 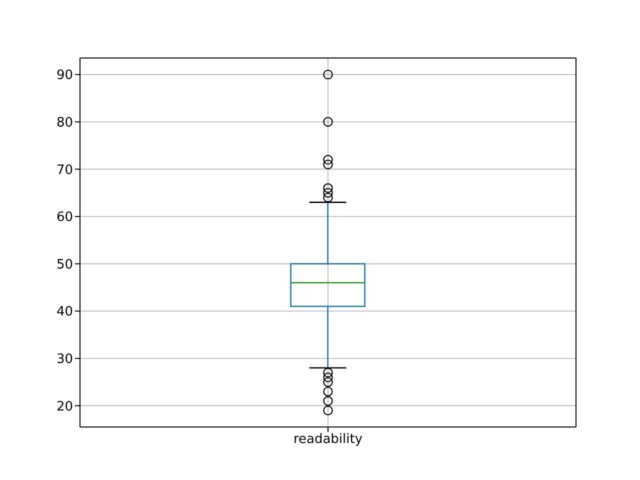 I want to click on y-tick-label: 50, so click(x=64, y=264).